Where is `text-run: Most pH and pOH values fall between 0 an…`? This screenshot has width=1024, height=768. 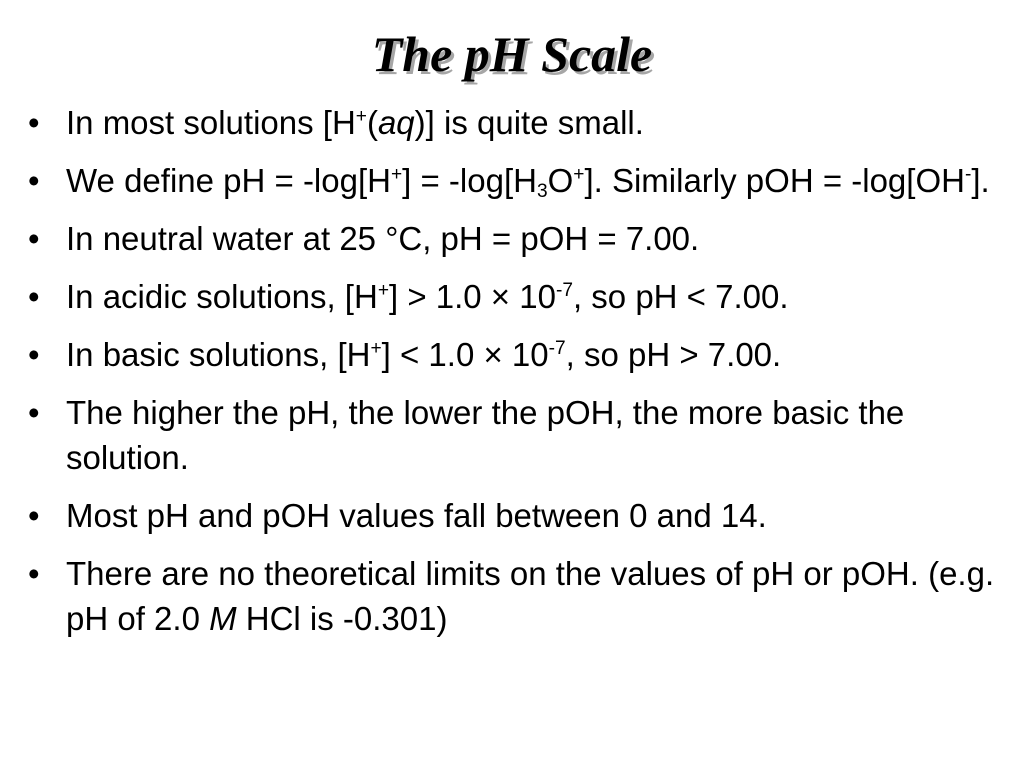 text-run: Most pH and pOH values fall between 0 an… is located at coordinates (416, 515).